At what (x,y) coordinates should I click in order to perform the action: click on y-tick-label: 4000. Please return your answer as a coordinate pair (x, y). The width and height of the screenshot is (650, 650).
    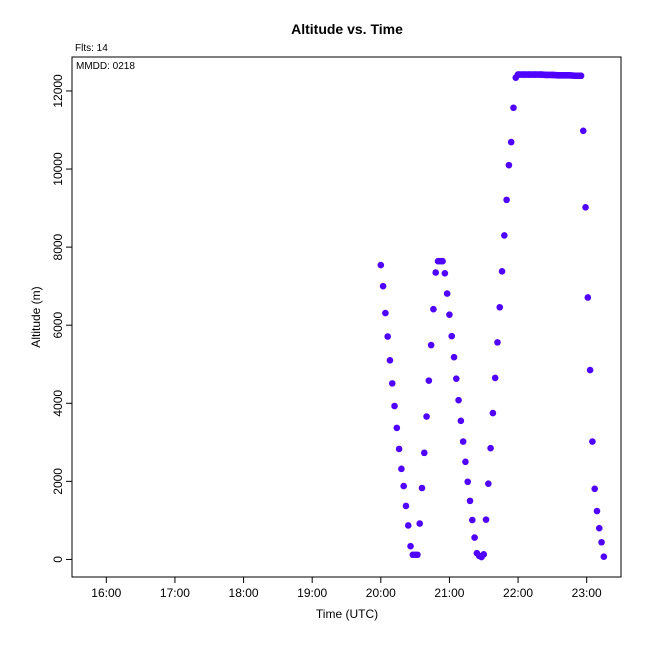
    Looking at the image, I should click on (58, 403).